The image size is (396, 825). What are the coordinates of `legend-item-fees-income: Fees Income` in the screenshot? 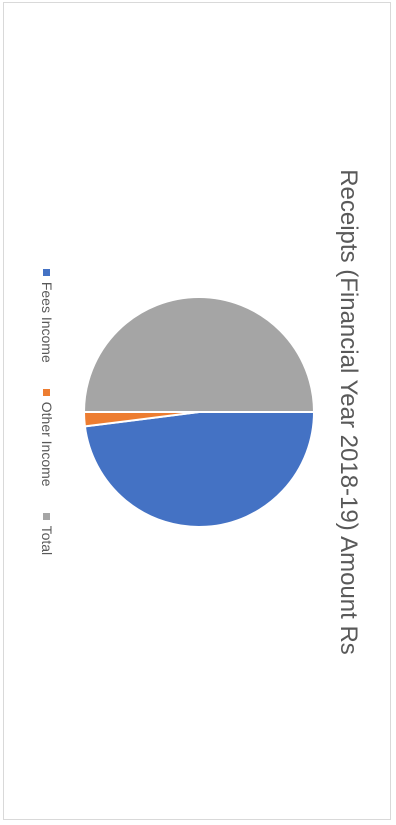 It's located at (47, 315).